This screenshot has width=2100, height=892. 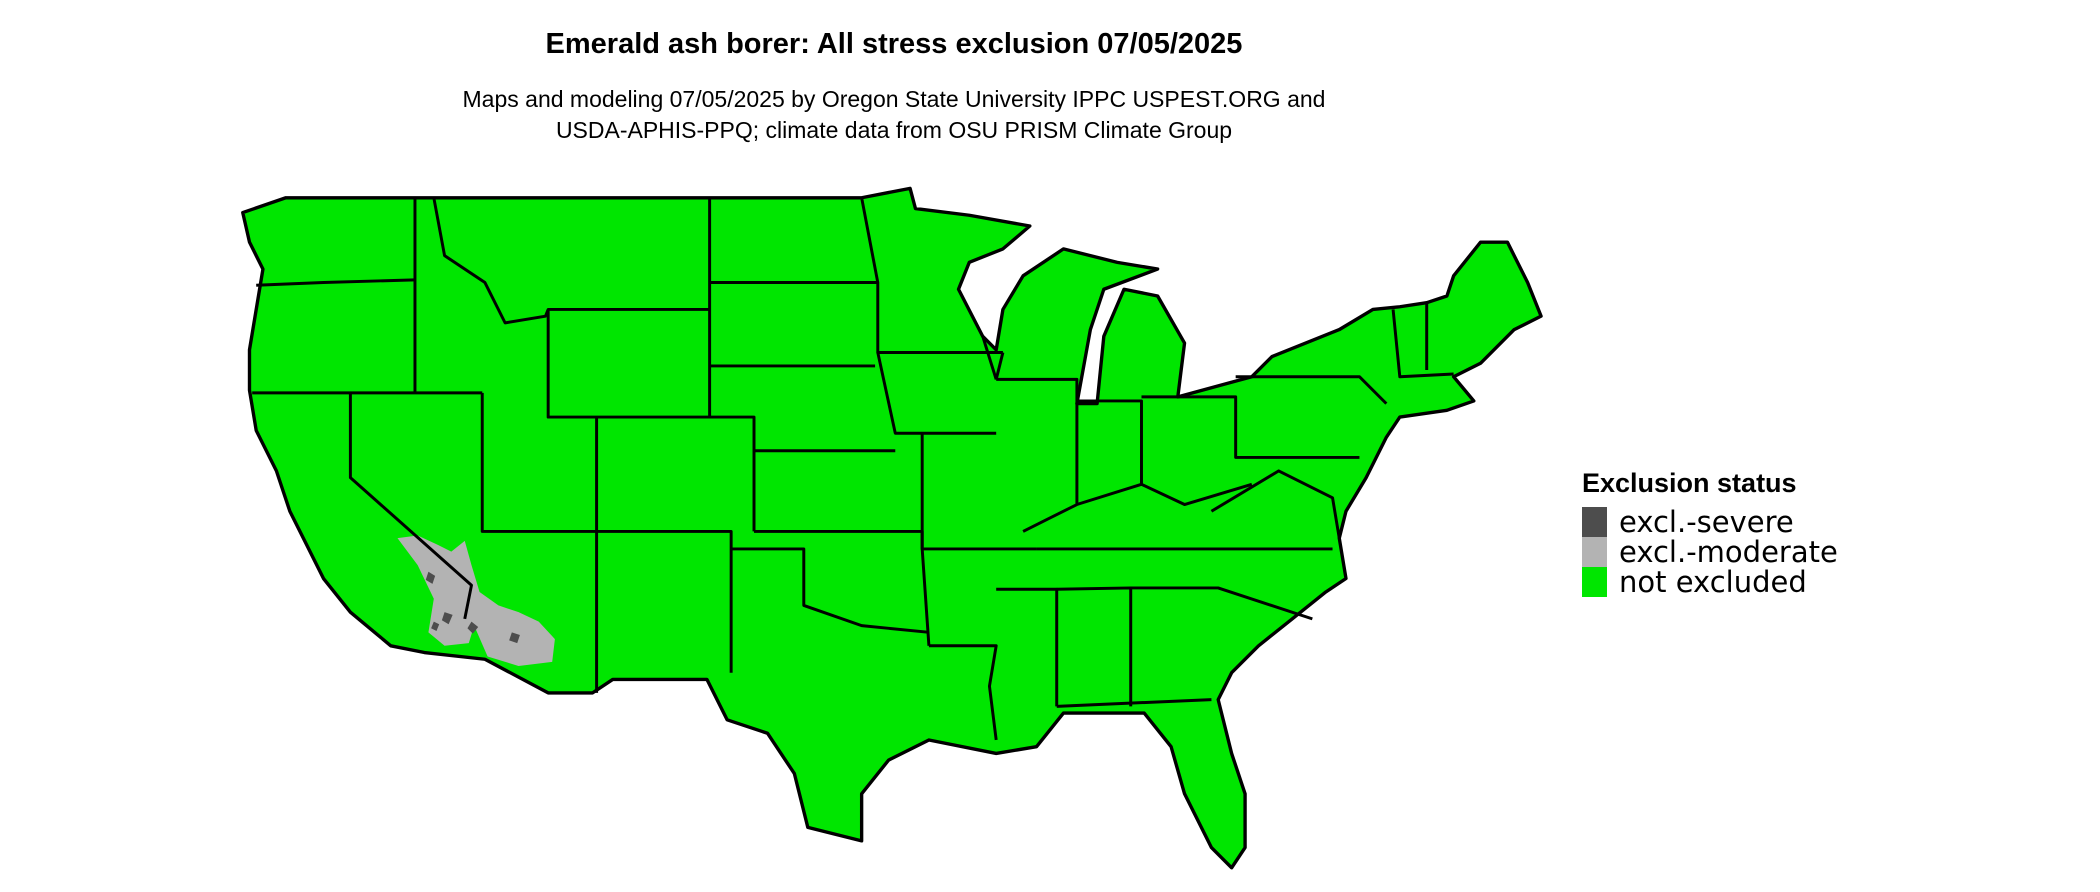 What do you see at coordinates (1706, 522) in the screenshot?
I see `legend-label: excl.-severe` at bounding box center [1706, 522].